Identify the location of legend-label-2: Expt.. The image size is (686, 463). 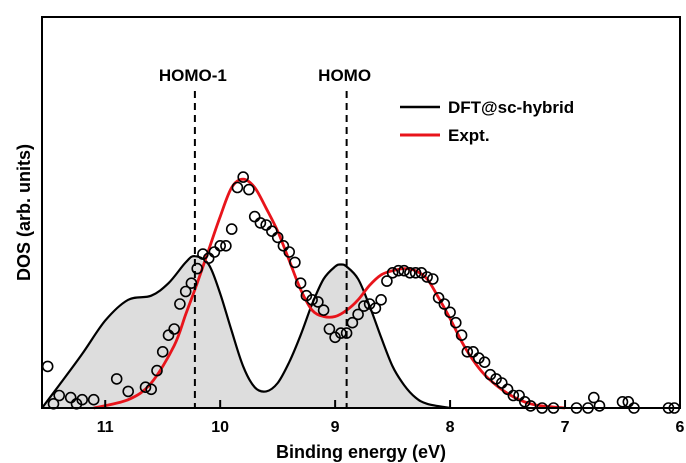
(469, 135).